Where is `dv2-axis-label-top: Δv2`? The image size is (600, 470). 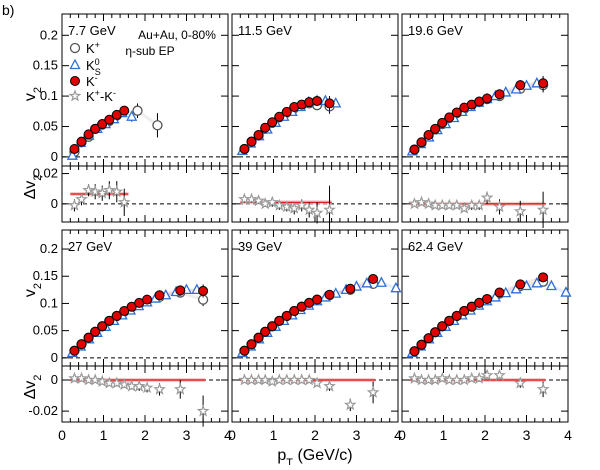 dv2-axis-label-top: Δv2 is located at coordinates (33, 187).